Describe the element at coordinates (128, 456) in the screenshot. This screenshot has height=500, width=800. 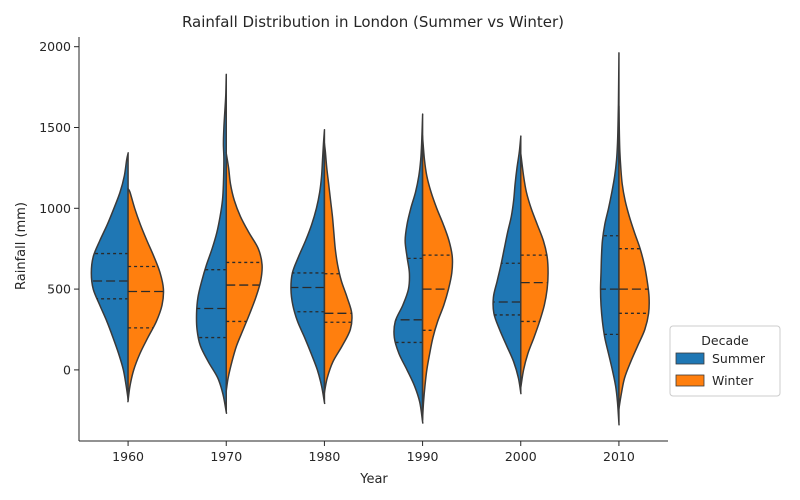
I see `x-tick-label-1960: 1960` at that location.